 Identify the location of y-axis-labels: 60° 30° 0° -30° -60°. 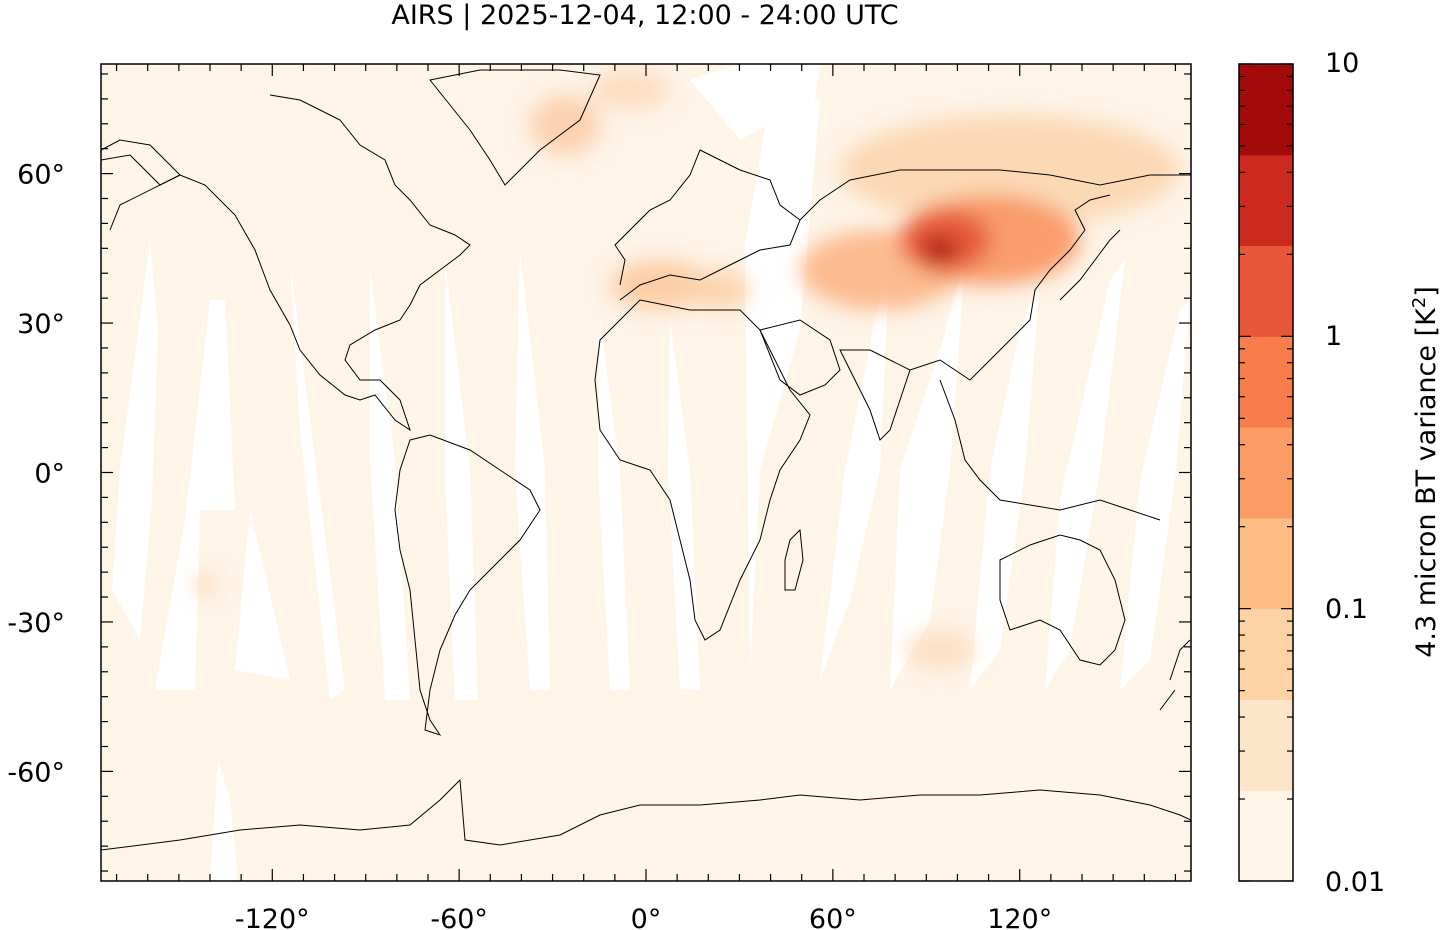
(36, 474).